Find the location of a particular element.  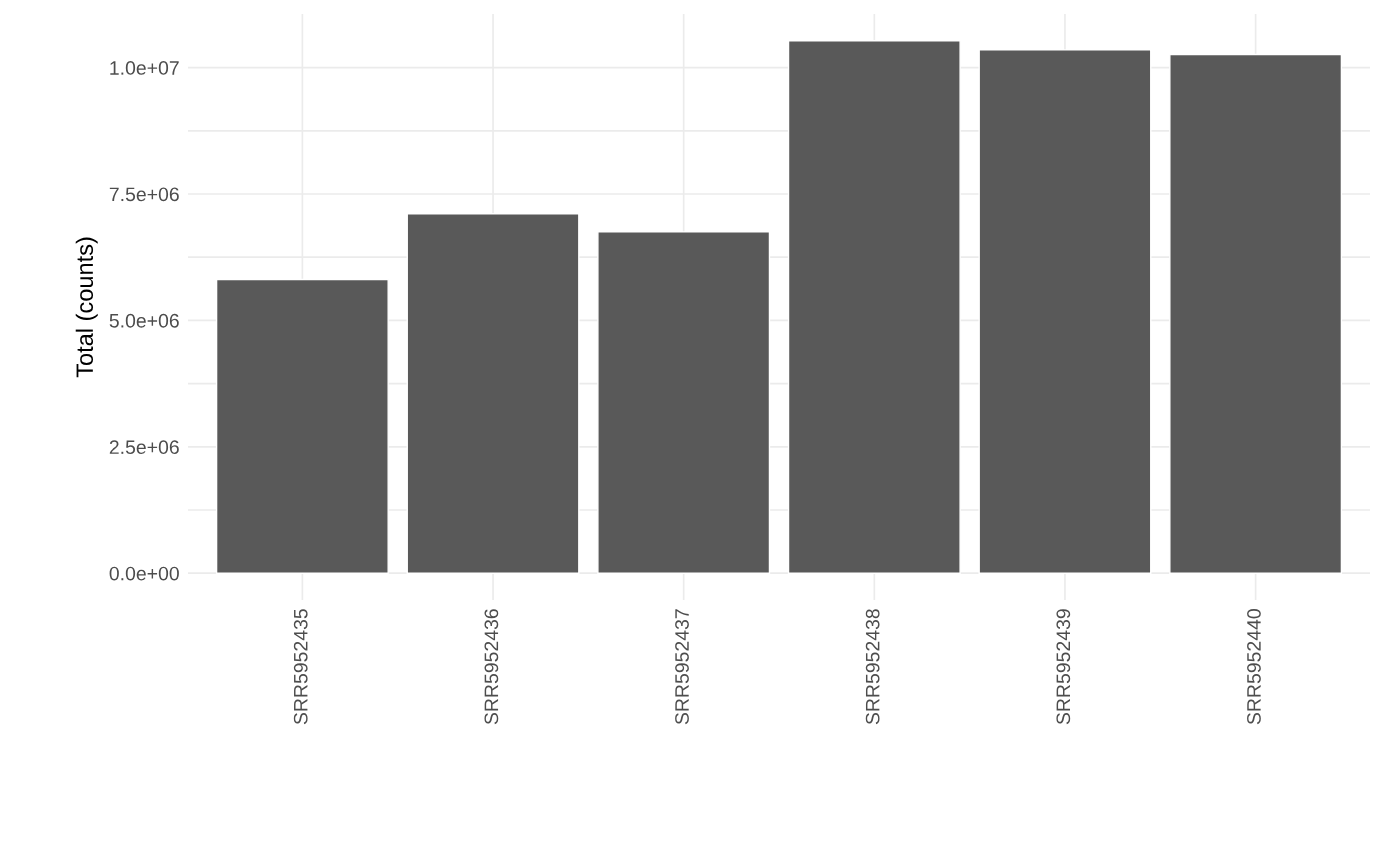

y-tick-label: 7.5e+06 is located at coordinates (144, 194).